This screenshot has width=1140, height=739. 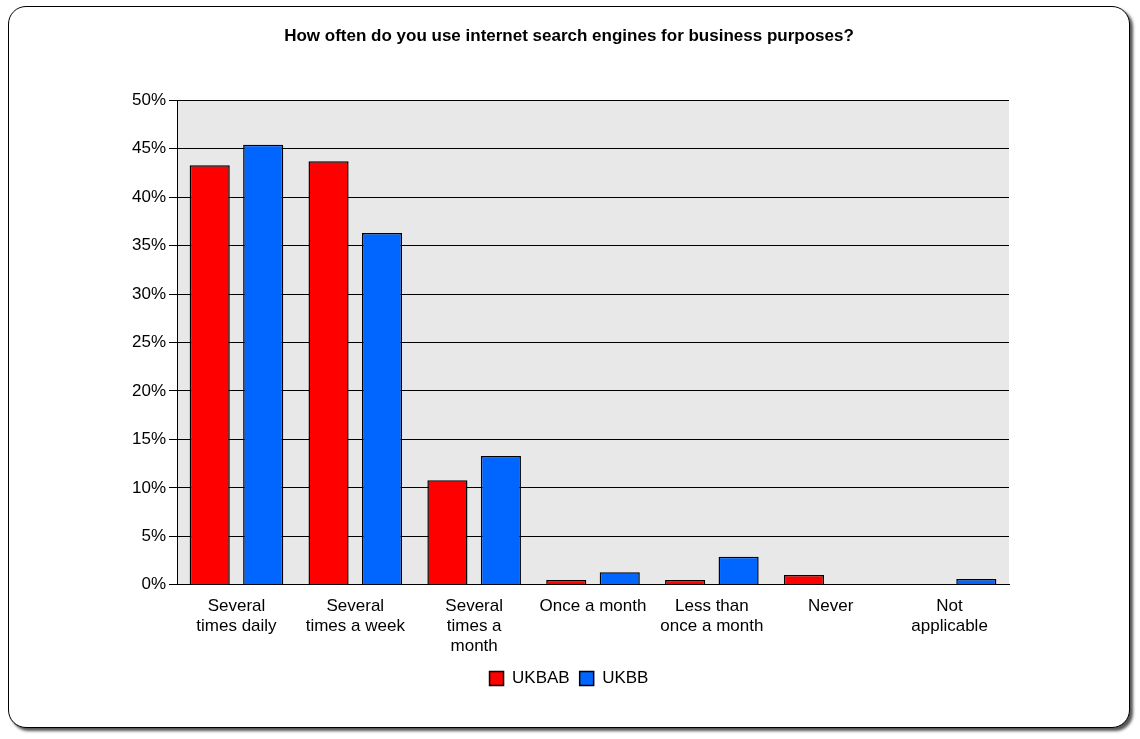 What do you see at coordinates (474, 625) in the screenshot?
I see `x-tick-label: Several times a month` at bounding box center [474, 625].